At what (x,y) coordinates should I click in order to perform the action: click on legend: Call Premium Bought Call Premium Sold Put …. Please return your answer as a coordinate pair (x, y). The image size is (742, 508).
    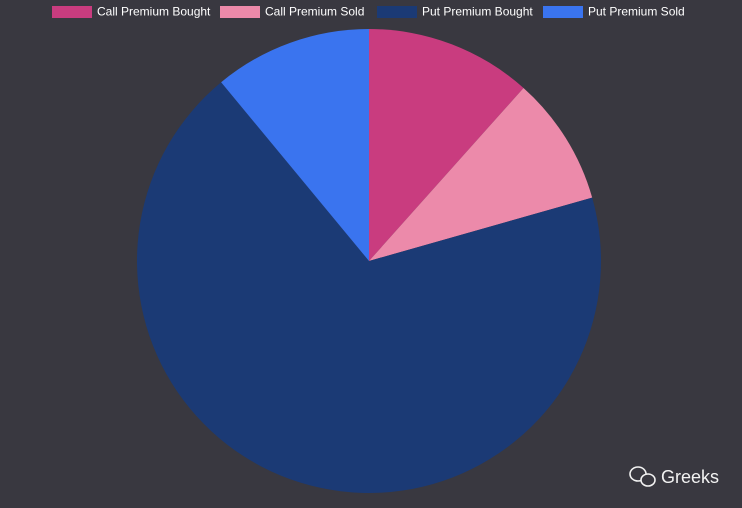
    Looking at the image, I should click on (368, 12).